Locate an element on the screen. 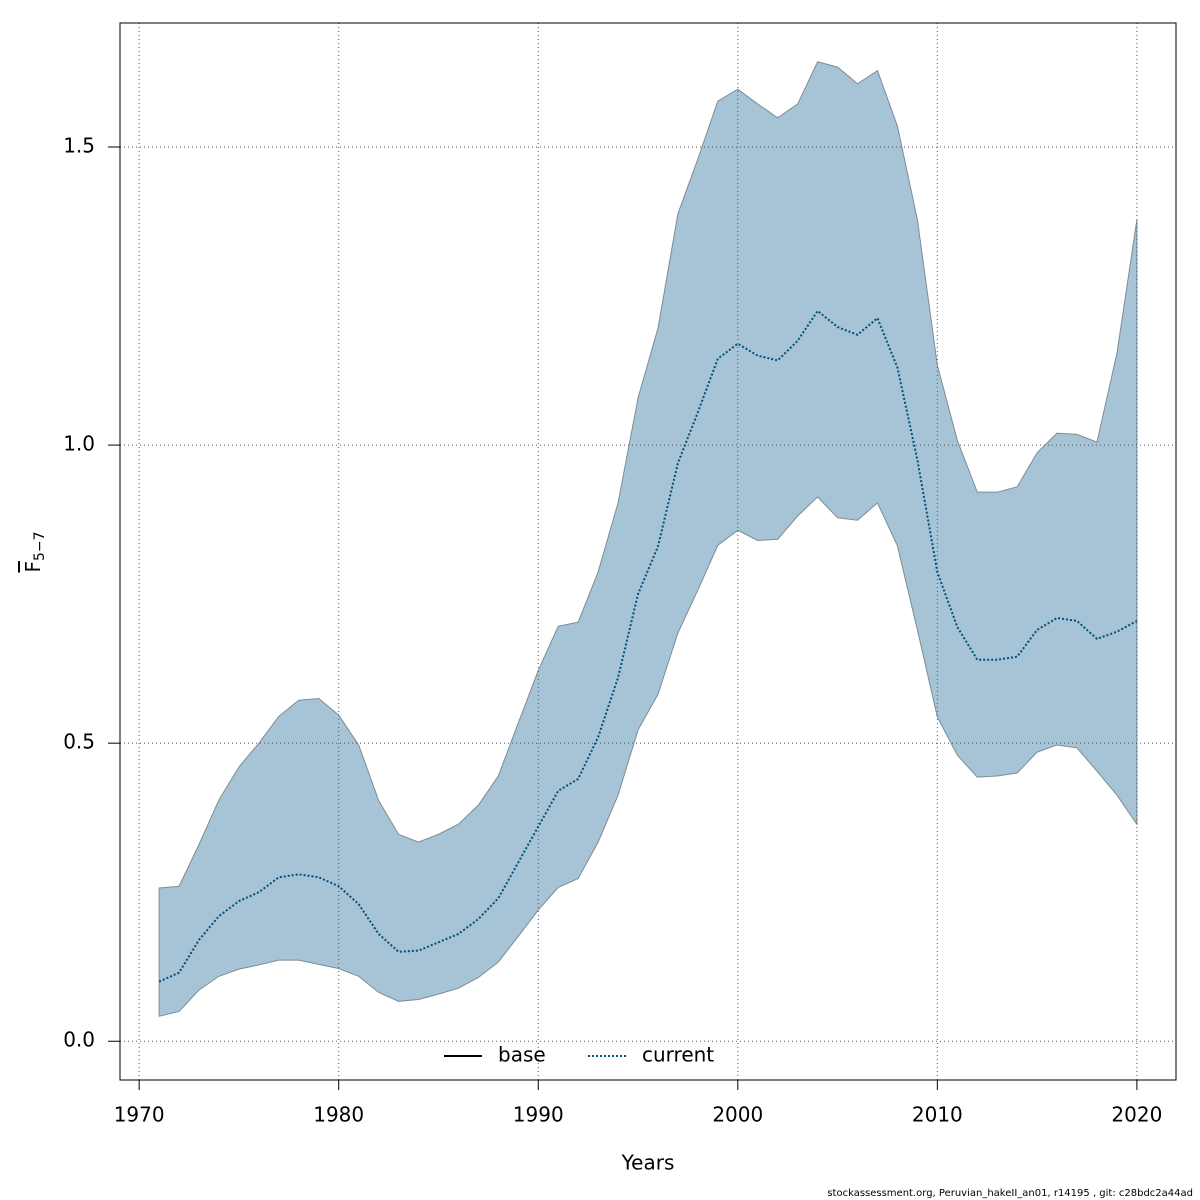  x-tick-label: 2010 is located at coordinates (937, 1115).